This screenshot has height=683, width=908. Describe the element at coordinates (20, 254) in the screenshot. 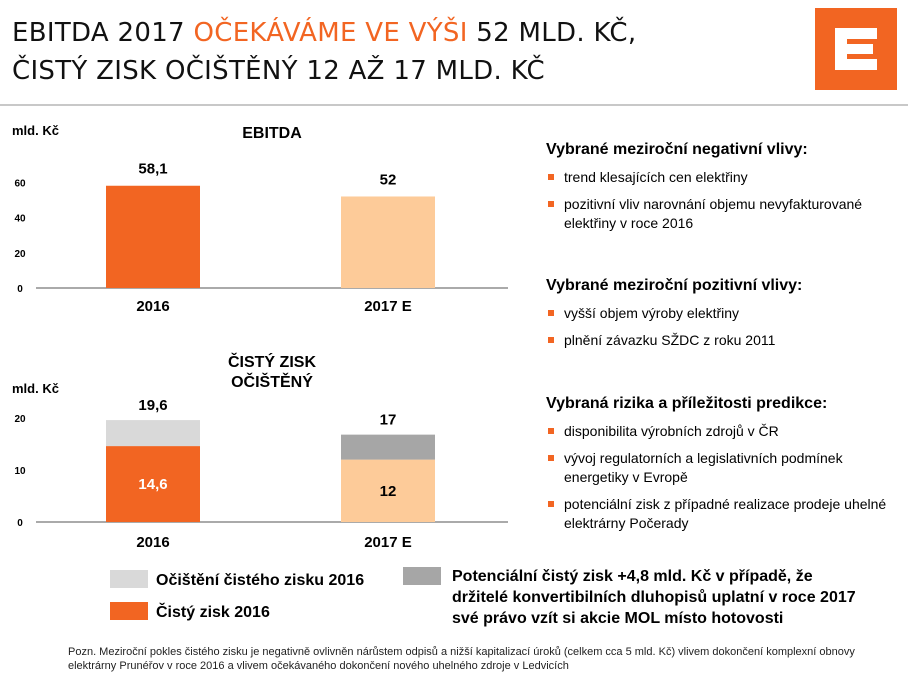

I see `chart1-y-tick: 20` at that location.